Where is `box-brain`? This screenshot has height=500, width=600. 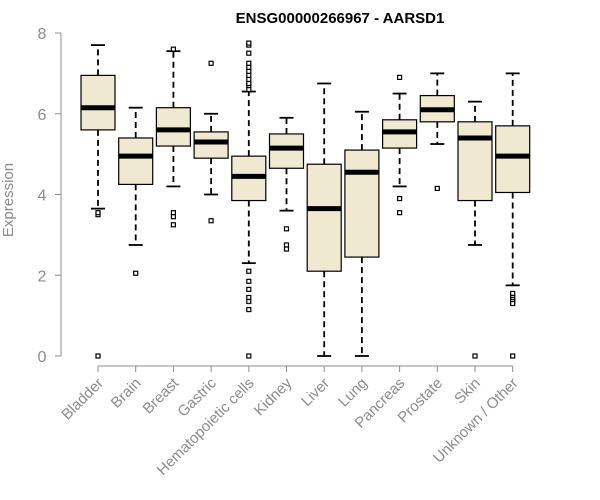 box-brain is located at coordinates (136, 191).